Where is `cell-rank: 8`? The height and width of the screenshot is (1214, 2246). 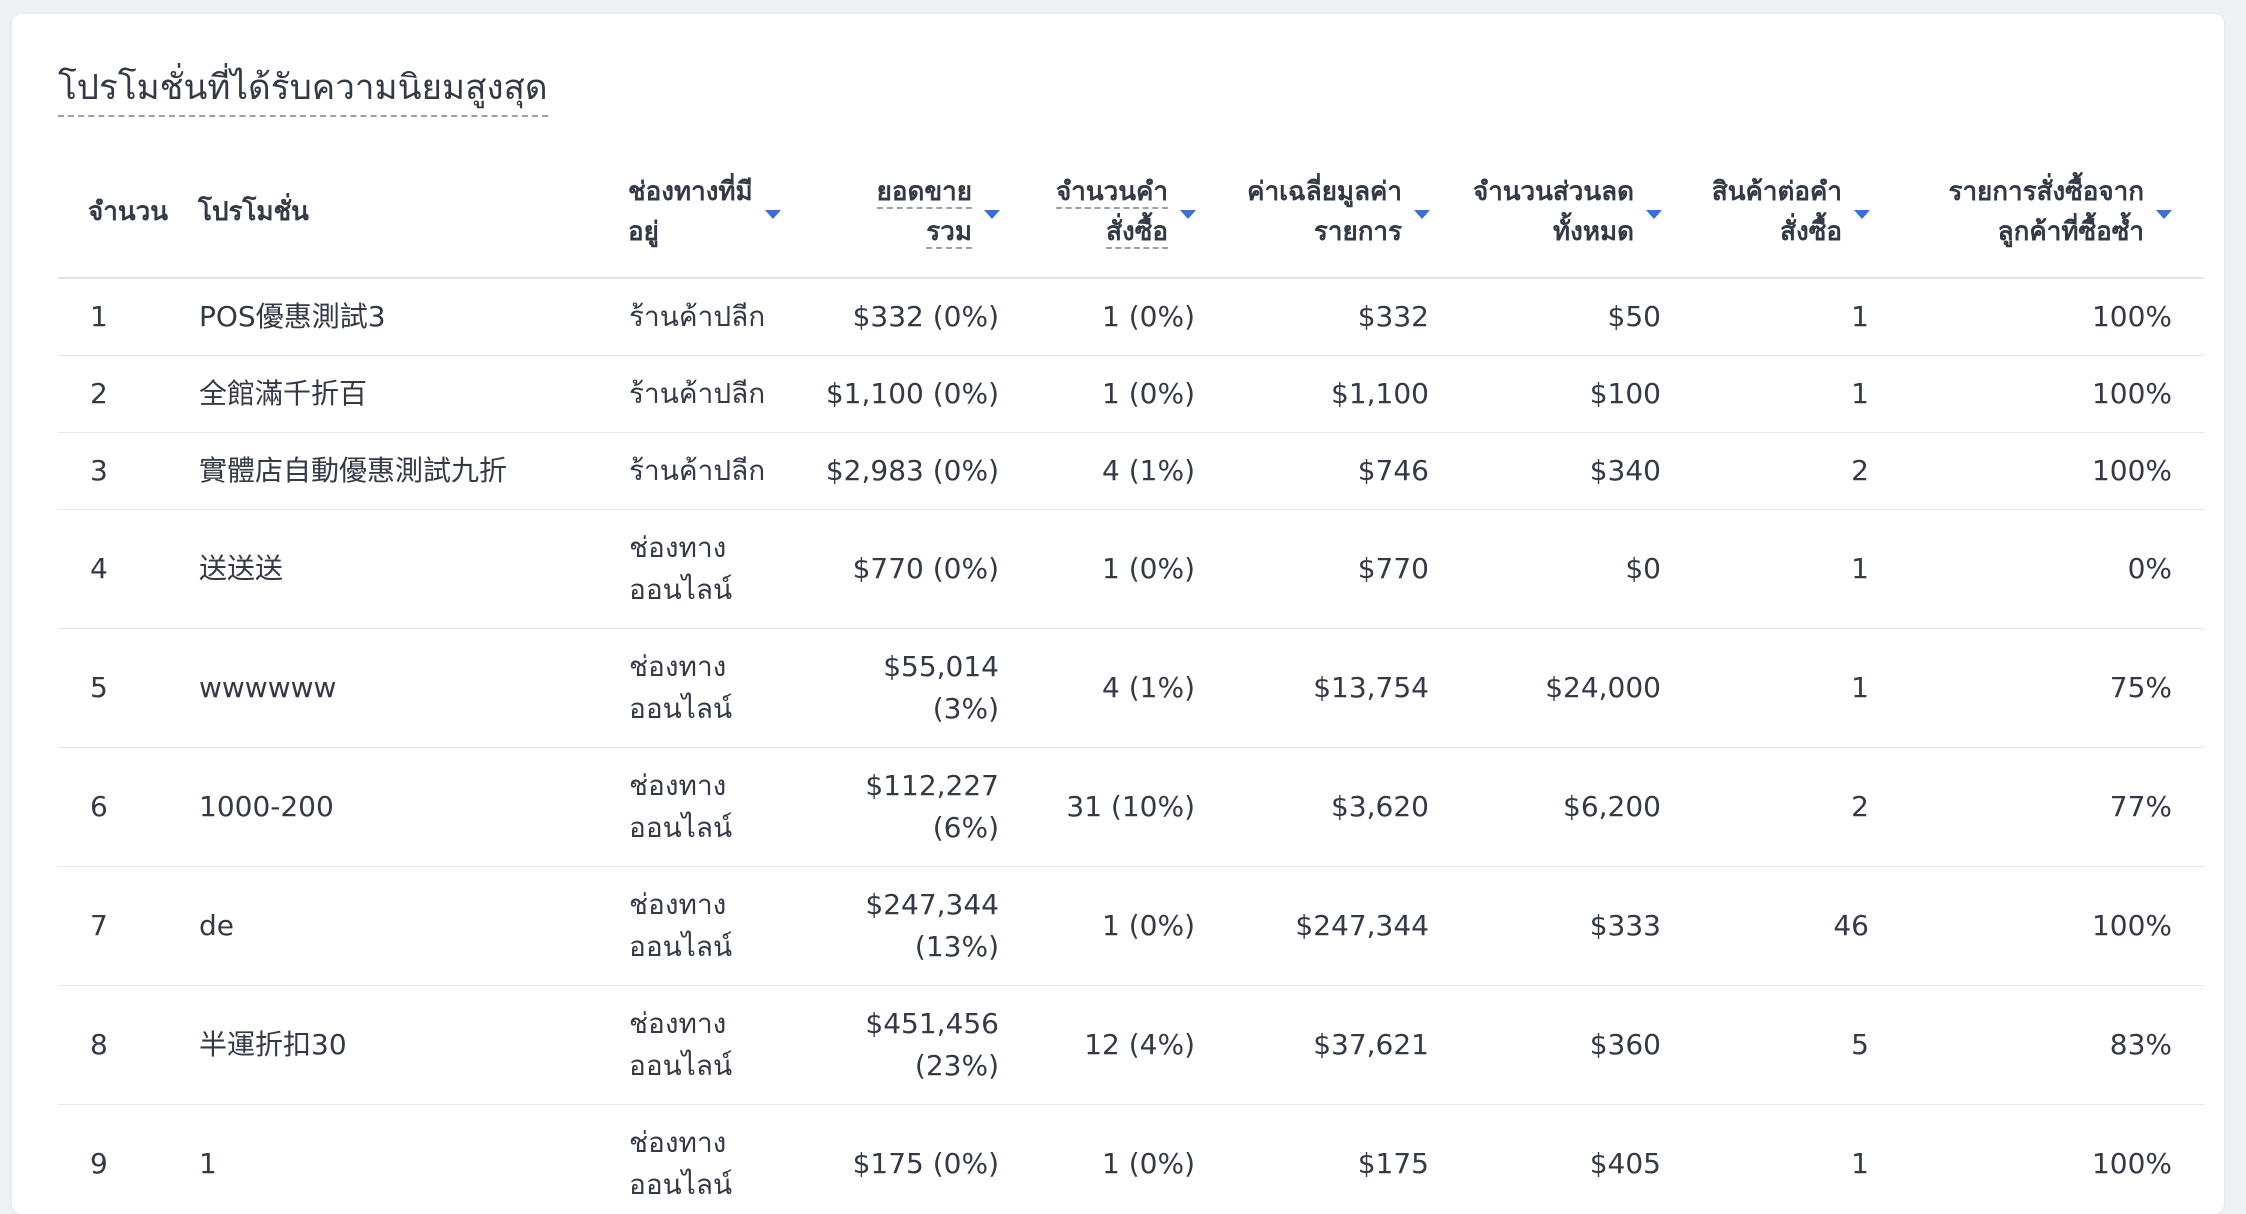
cell-rank: 8 is located at coordinates (128, 1045).